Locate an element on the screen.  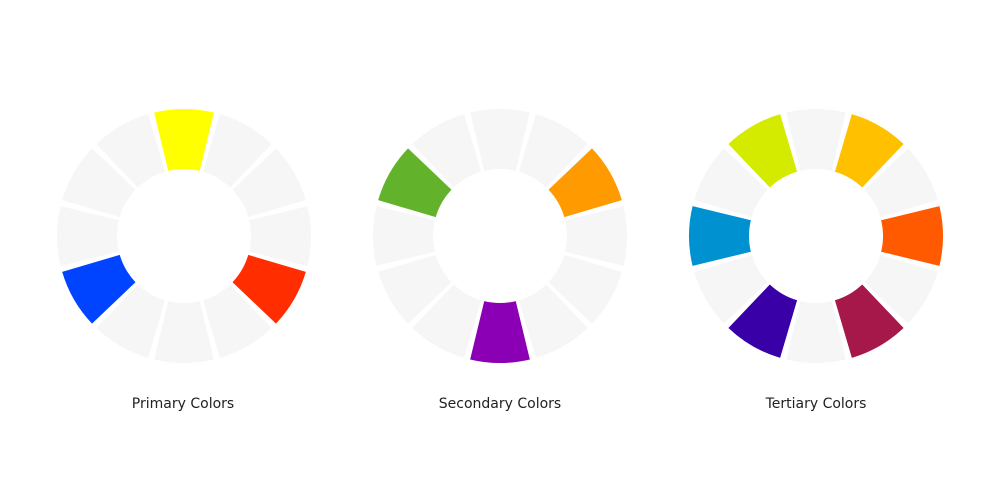
secondary-color-wheel is located at coordinates (500, 236).